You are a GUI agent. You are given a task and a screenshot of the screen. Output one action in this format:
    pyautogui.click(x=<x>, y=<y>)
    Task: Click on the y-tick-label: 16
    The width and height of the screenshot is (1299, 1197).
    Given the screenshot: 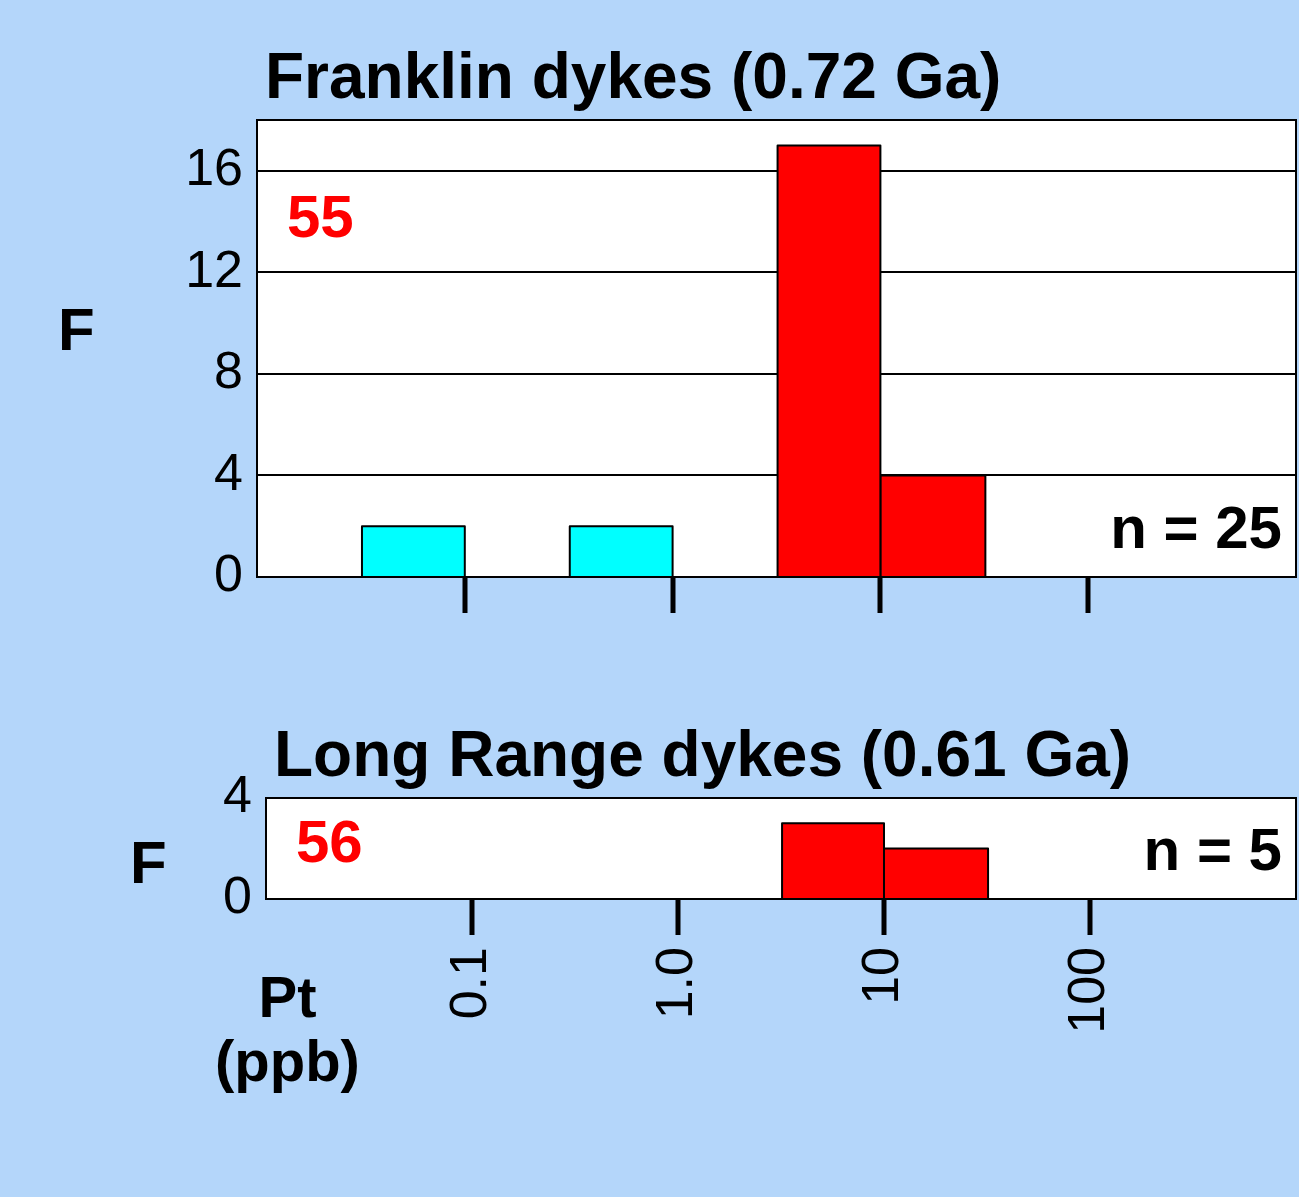 What is the action you would take?
    pyautogui.click(x=214, y=167)
    